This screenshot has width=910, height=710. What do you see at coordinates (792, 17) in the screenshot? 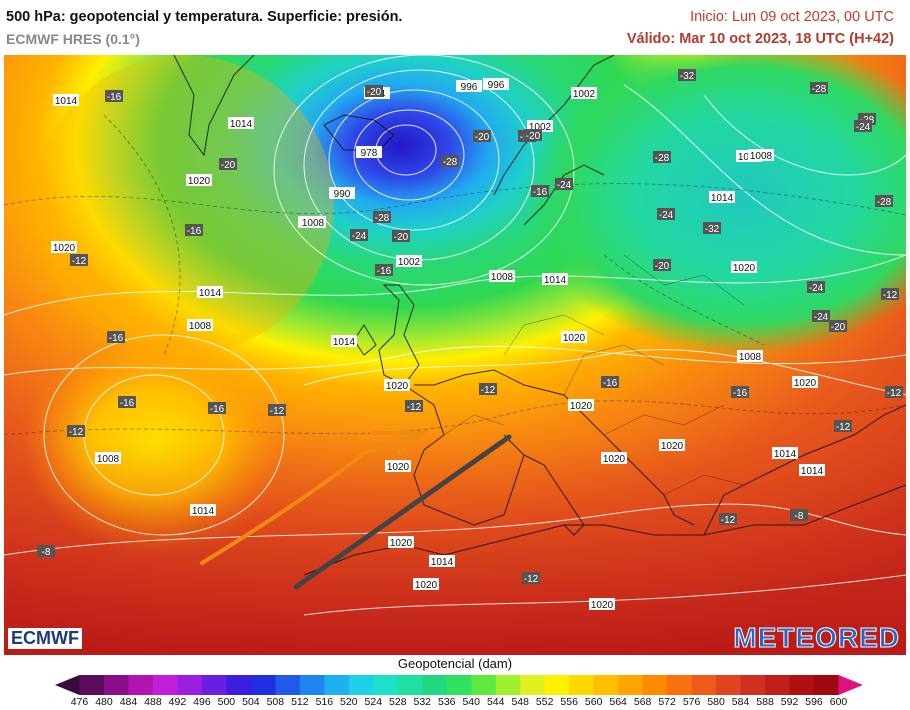
I see `init-time: Inicio: Lun 09 oct 2023, 00 UTC` at bounding box center [792, 17].